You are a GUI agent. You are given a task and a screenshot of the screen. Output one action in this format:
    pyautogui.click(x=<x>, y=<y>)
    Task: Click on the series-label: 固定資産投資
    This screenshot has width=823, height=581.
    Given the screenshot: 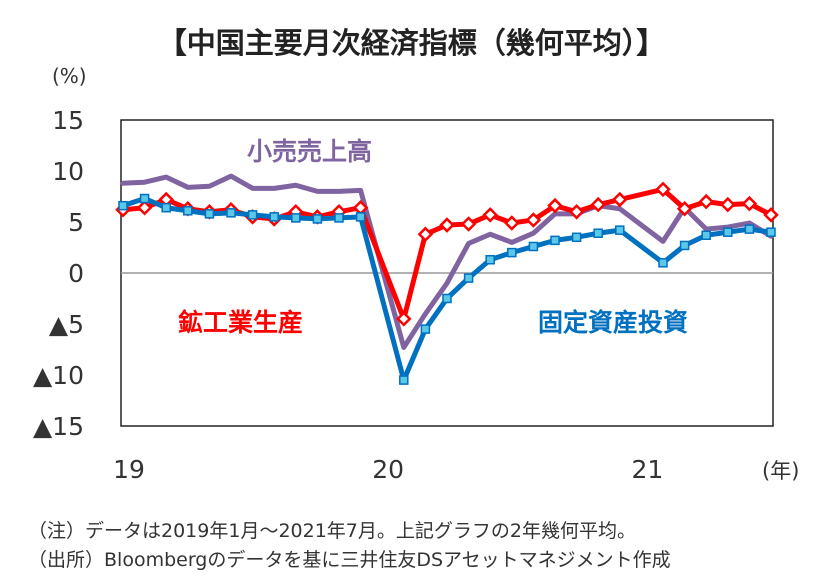 What is the action you would take?
    pyautogui.click(x=613, y=322)
    